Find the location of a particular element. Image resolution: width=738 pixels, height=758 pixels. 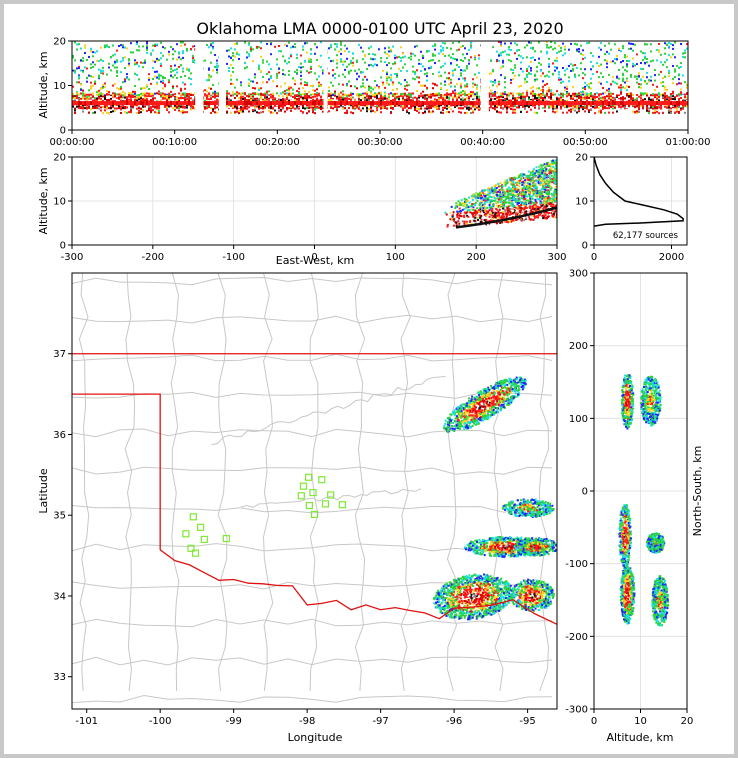

time-altitude-xtick-label: 00:00:00 is located at coordinates (72, 142).